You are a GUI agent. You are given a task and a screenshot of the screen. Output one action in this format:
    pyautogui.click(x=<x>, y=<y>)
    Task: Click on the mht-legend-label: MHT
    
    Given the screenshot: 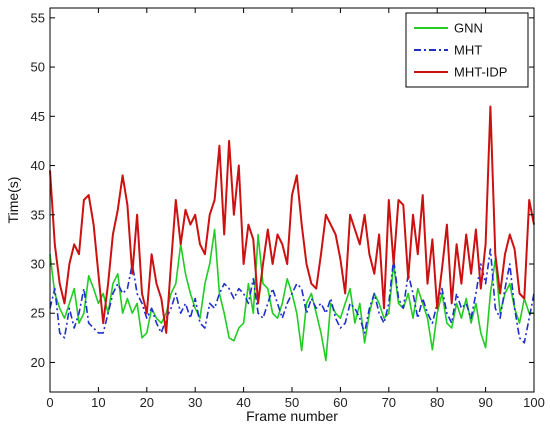 What is the action you would take?
    pyautogui.click(x=468, y=50)
    